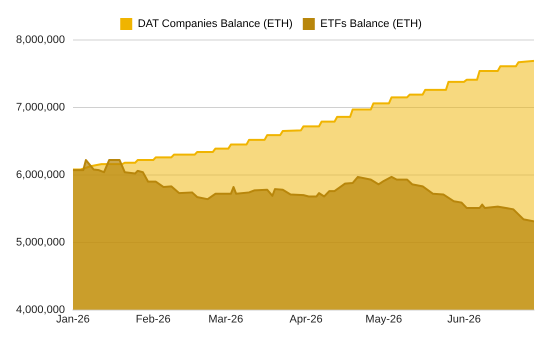 This screenshot has height=337, width=550. I want to click on x-tick-label: Jan-26, so click(73, 319).